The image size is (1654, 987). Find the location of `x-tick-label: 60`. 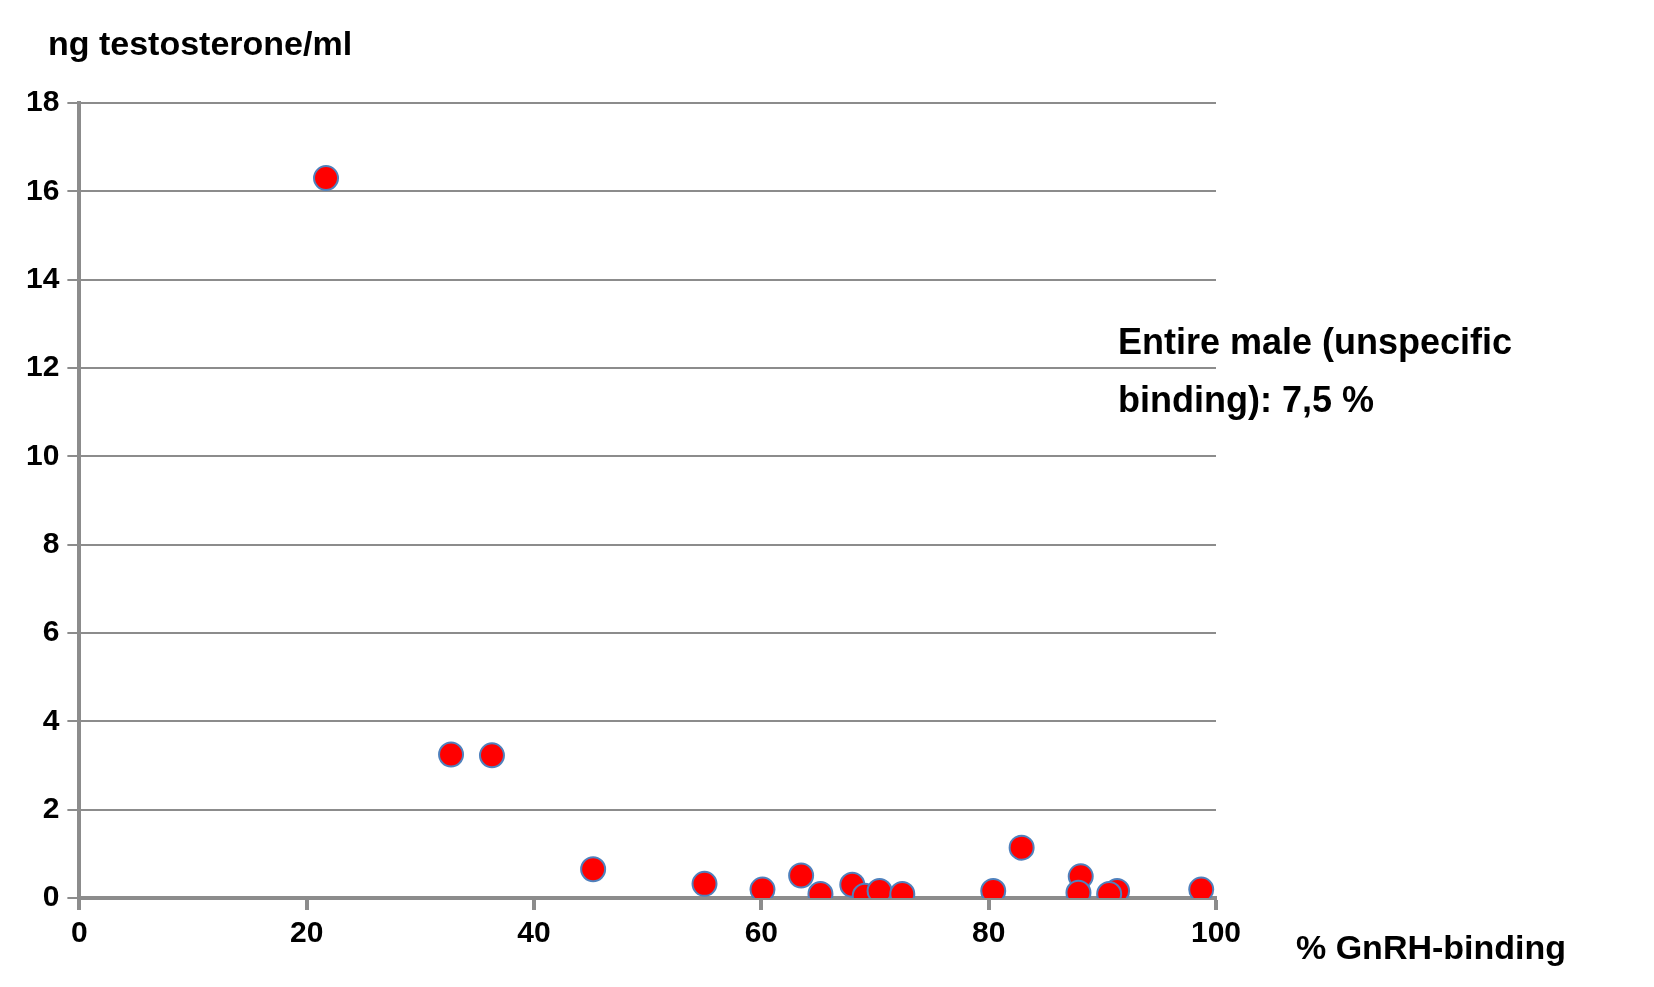

x-tick-label: 60 is located at coordinates (761, 932).